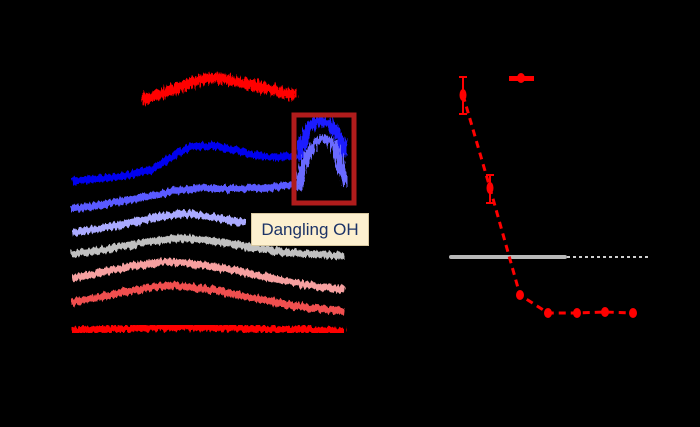 The image size is (700, 427). I want to click on dangling-oh-box, so click(324, 159).